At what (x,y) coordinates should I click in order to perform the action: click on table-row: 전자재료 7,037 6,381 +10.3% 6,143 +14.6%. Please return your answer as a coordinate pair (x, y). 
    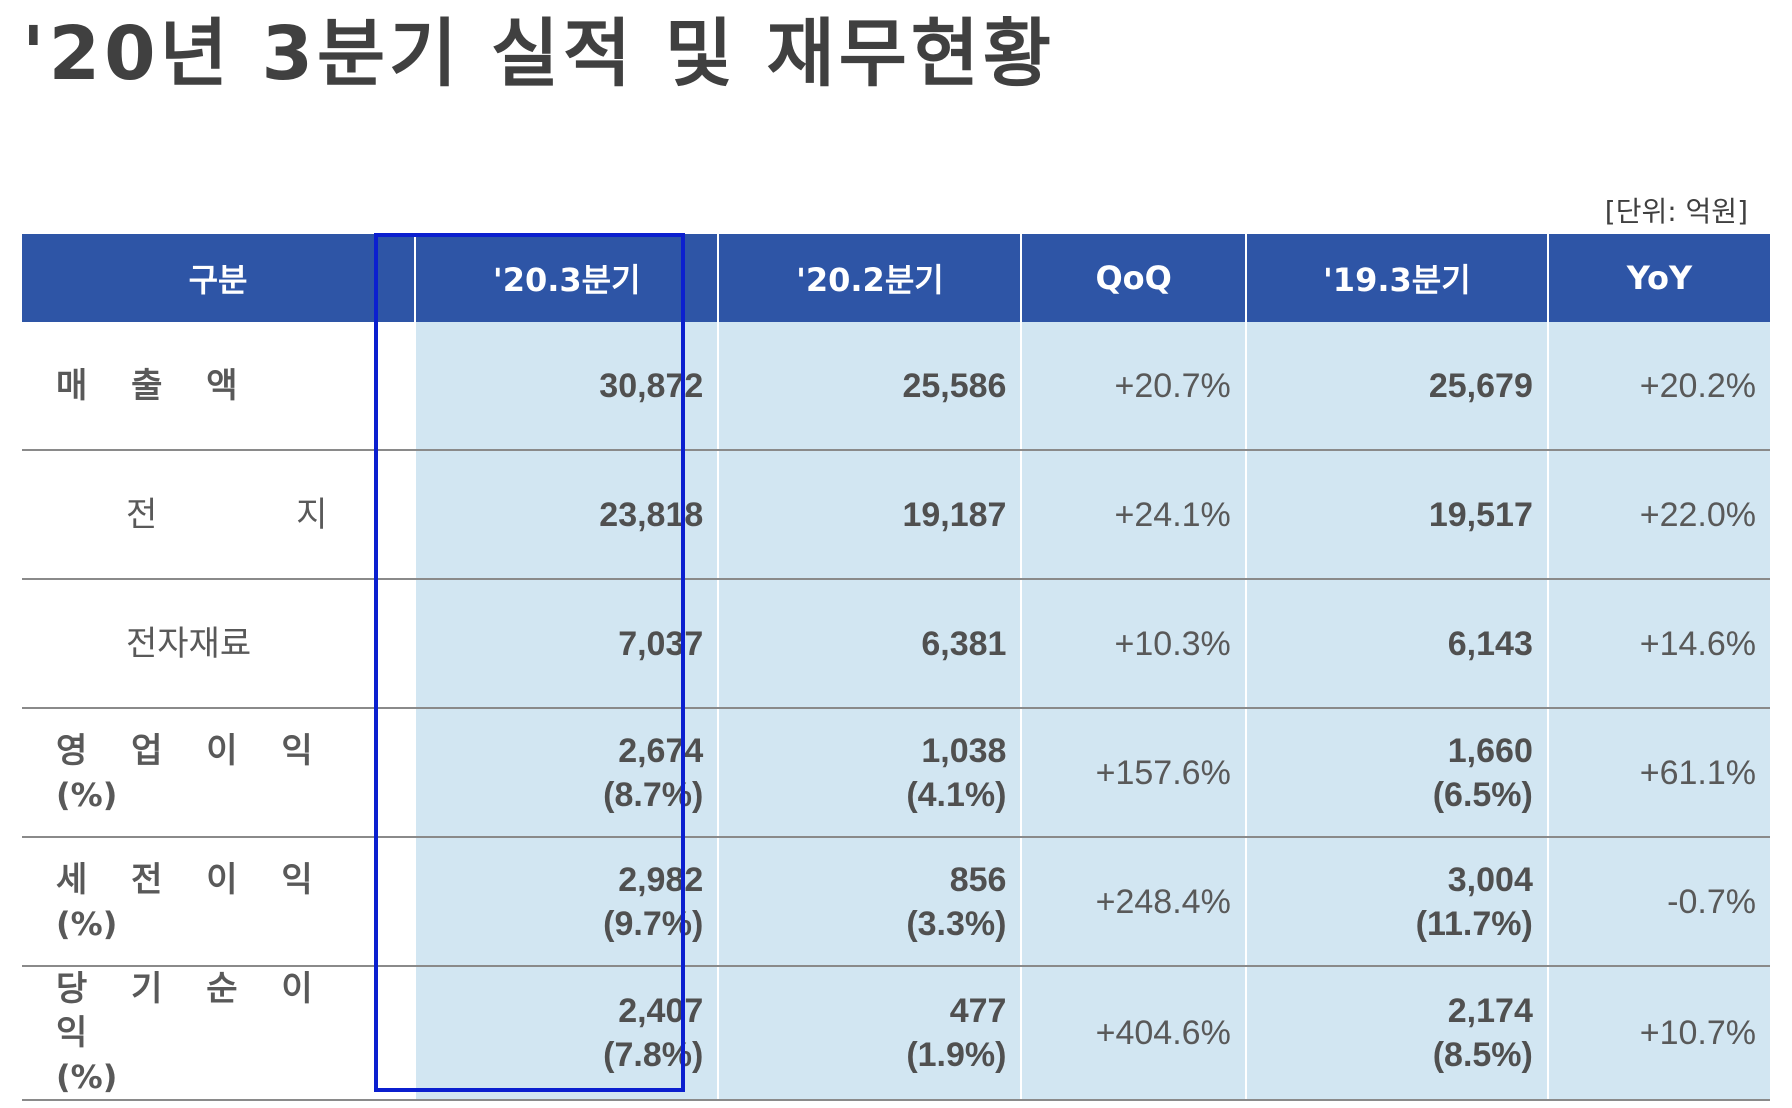
    Looking at the image, I should click on (896, 644).